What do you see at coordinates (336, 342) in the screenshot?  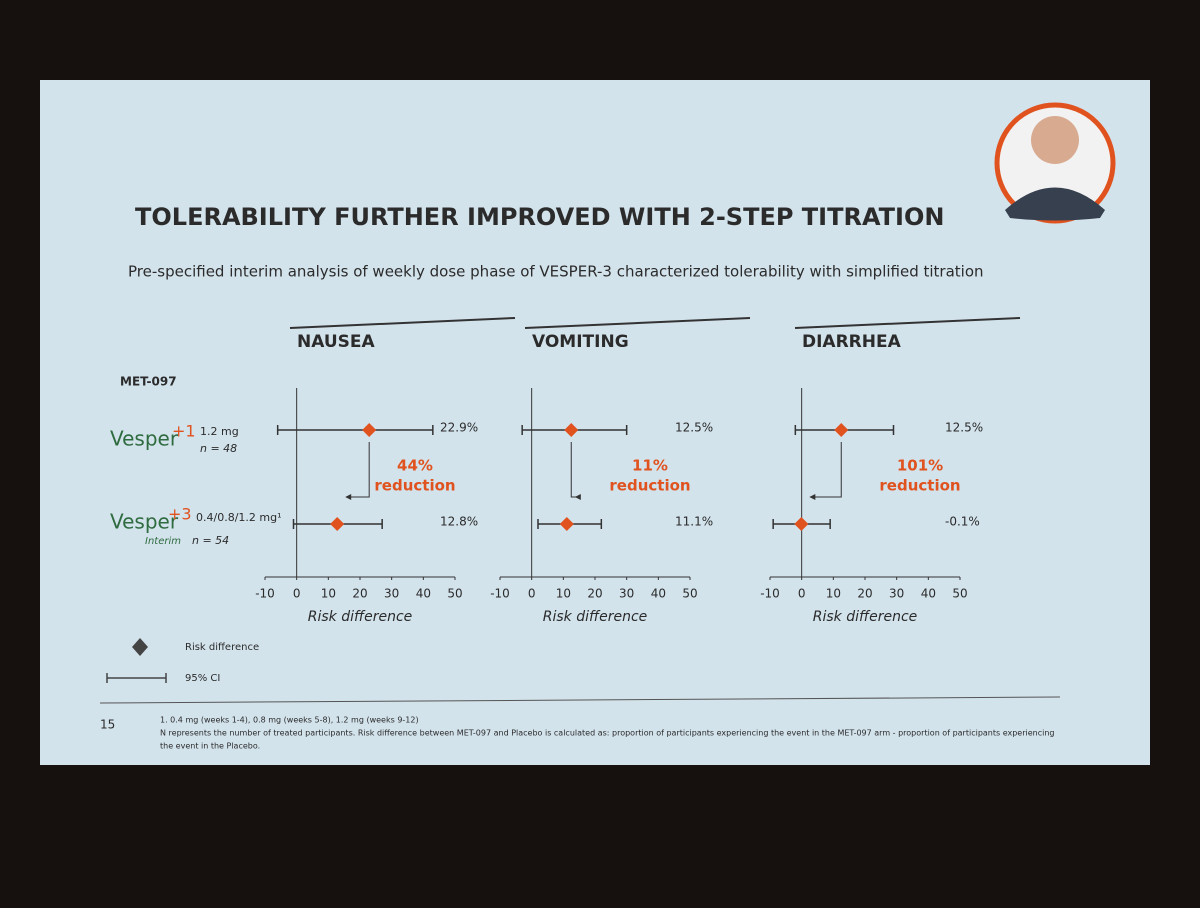 I see `chart-title: NAUSEA` at bounding box center [336, 342].